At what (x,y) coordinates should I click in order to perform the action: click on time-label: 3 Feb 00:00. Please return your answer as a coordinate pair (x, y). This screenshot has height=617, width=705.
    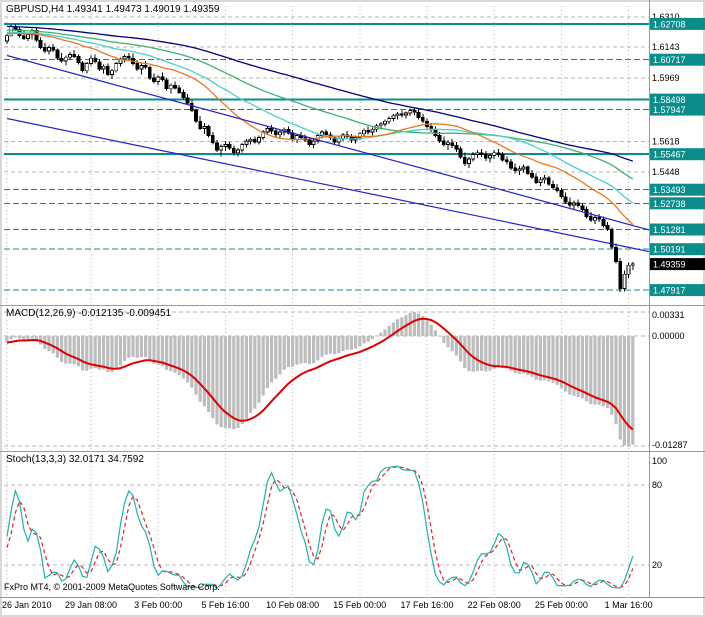
    Looking at the image, I should click on (158, 605).